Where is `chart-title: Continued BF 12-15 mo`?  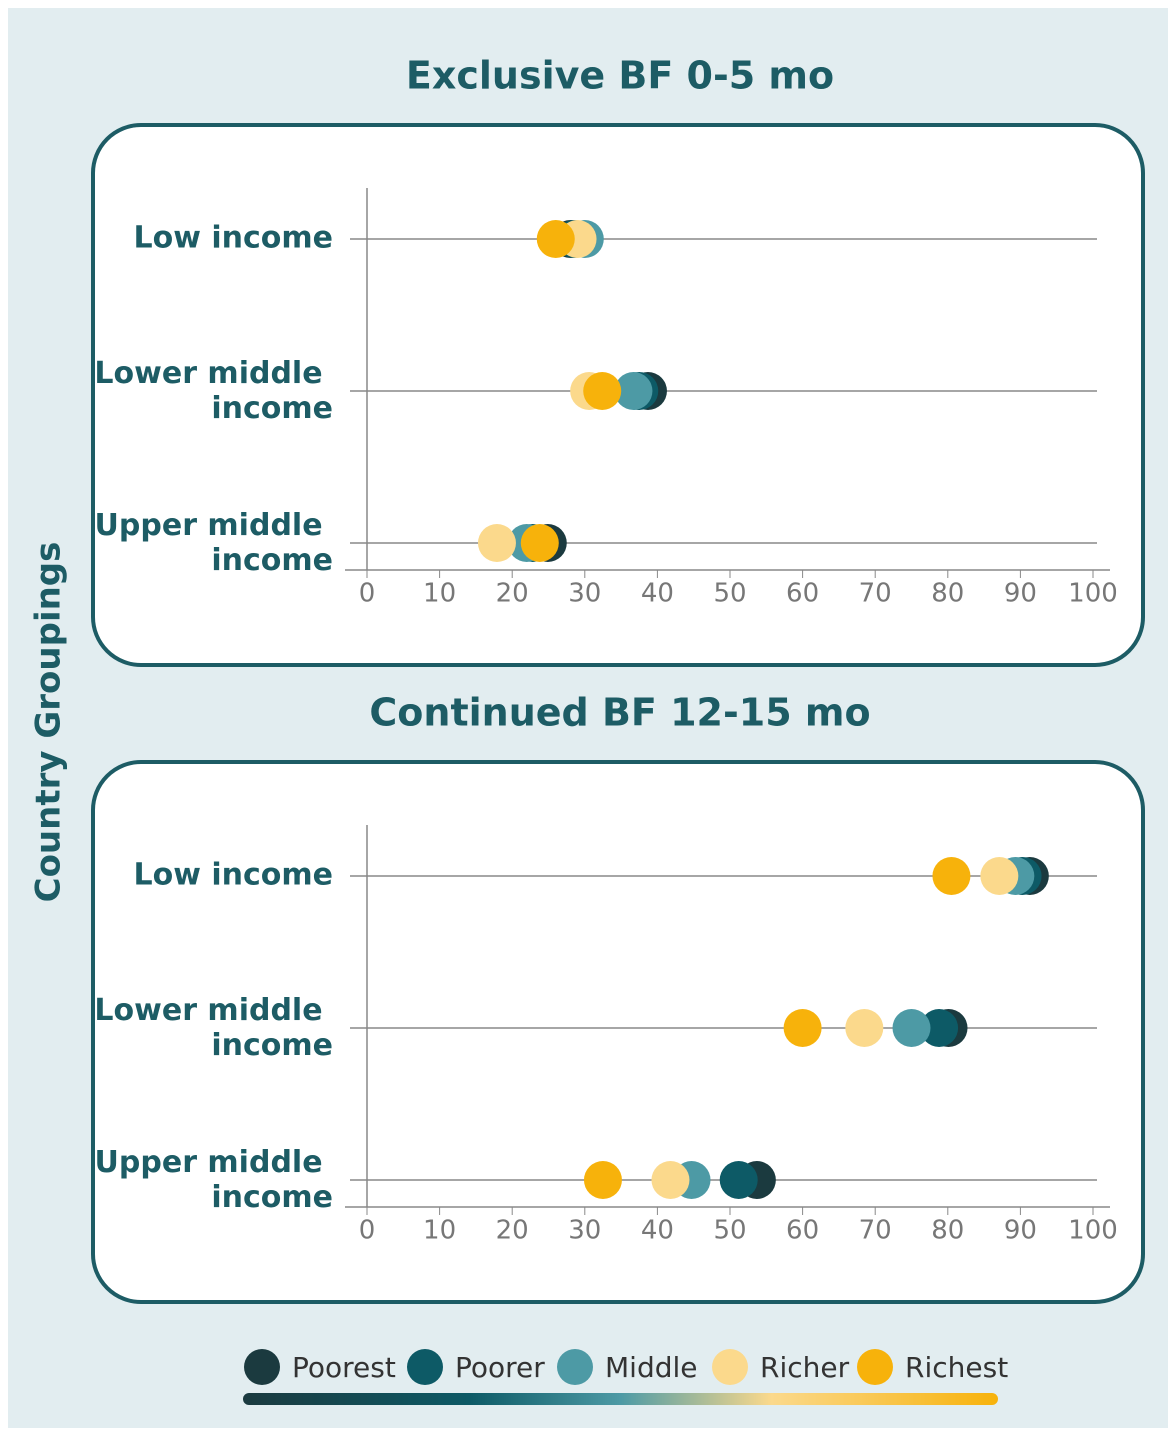
chart-title: Continued BF 12-15 mo is located at coordinates (619, 713).